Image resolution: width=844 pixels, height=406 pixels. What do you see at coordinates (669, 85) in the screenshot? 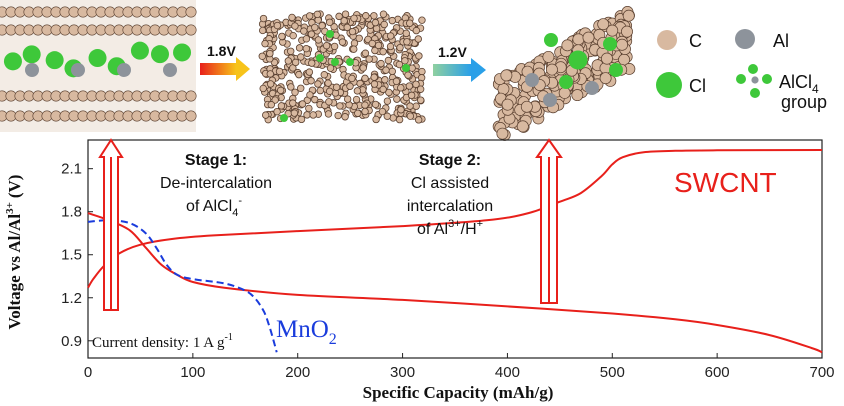
I see `chlorine-atom-icon` at bounding box center [669, 85].